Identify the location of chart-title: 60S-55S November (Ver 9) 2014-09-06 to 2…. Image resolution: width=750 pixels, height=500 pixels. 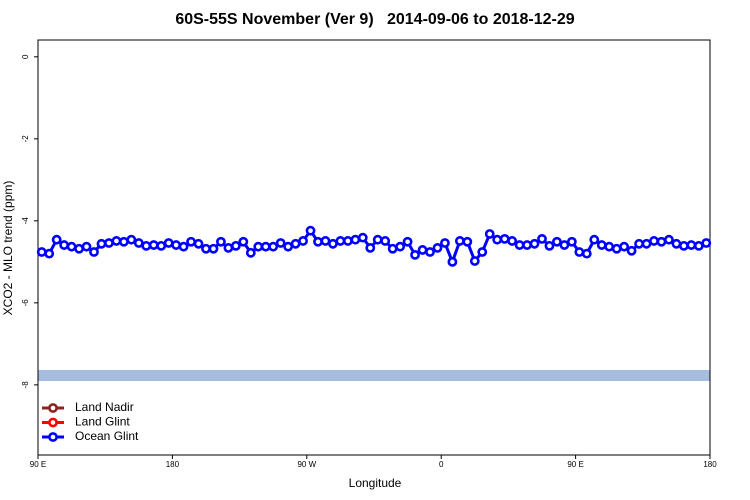
(374, 19).